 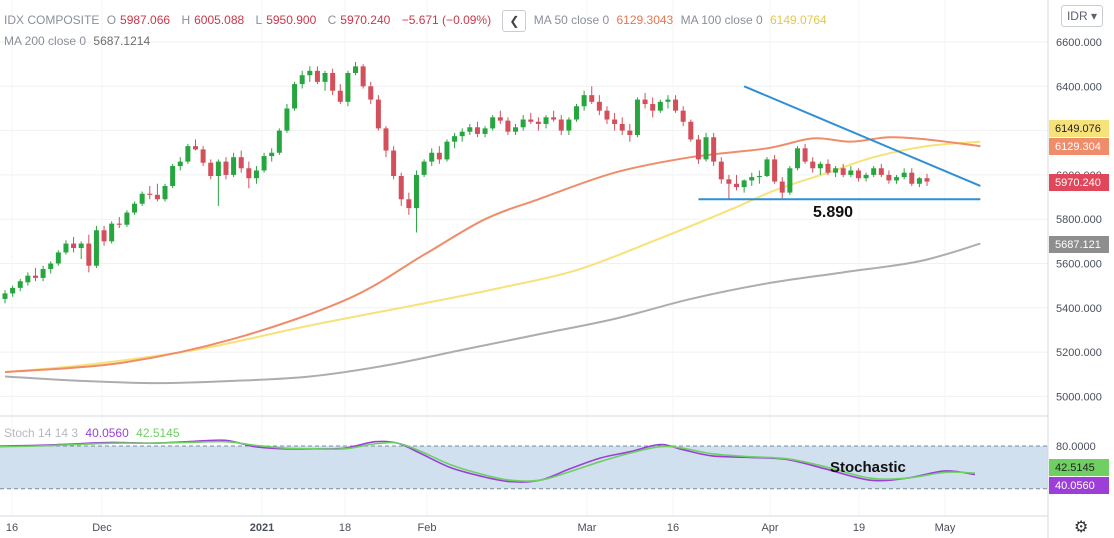 What do you see at coordinates (1079, 353) in the screenshot?
I see `y-tick-label: 5200.000` at bounding box center [1079, 353].